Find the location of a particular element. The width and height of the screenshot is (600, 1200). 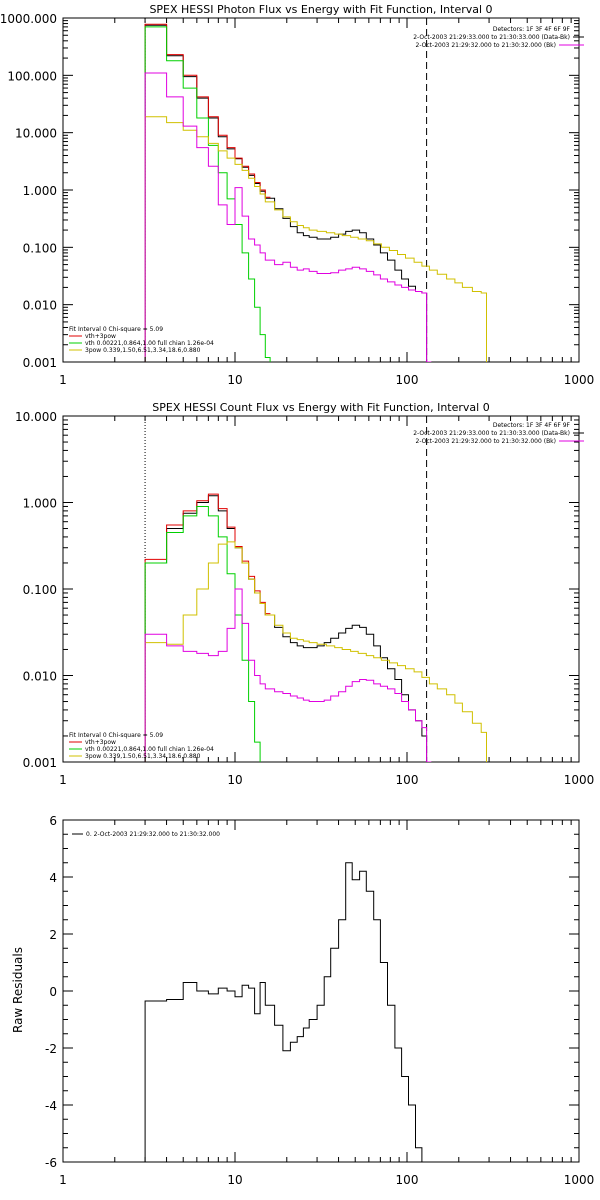

residuals-ylabel: Raw Residuals is located at coordinates (18, 990).